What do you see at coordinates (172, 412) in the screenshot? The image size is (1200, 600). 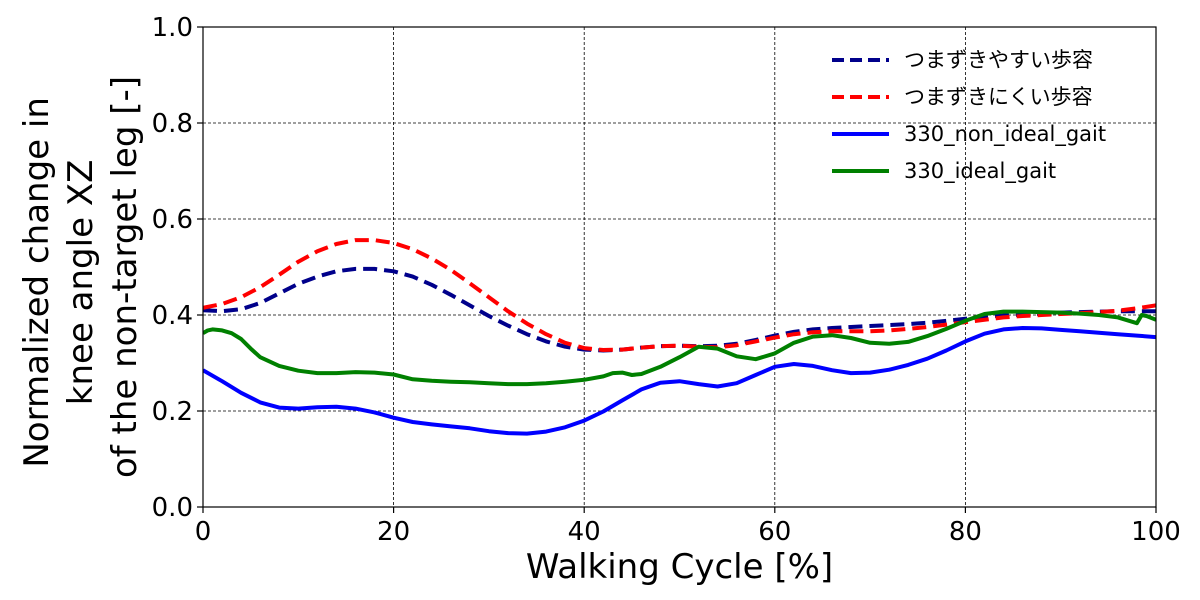 I see `y-tick-label: 0.2` at bounding box center [172, 412].